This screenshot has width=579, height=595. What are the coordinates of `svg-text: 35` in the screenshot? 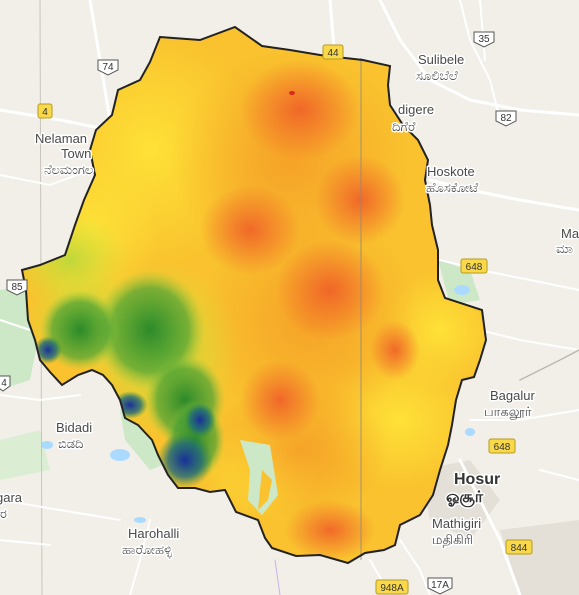 It's located at (484, 39).